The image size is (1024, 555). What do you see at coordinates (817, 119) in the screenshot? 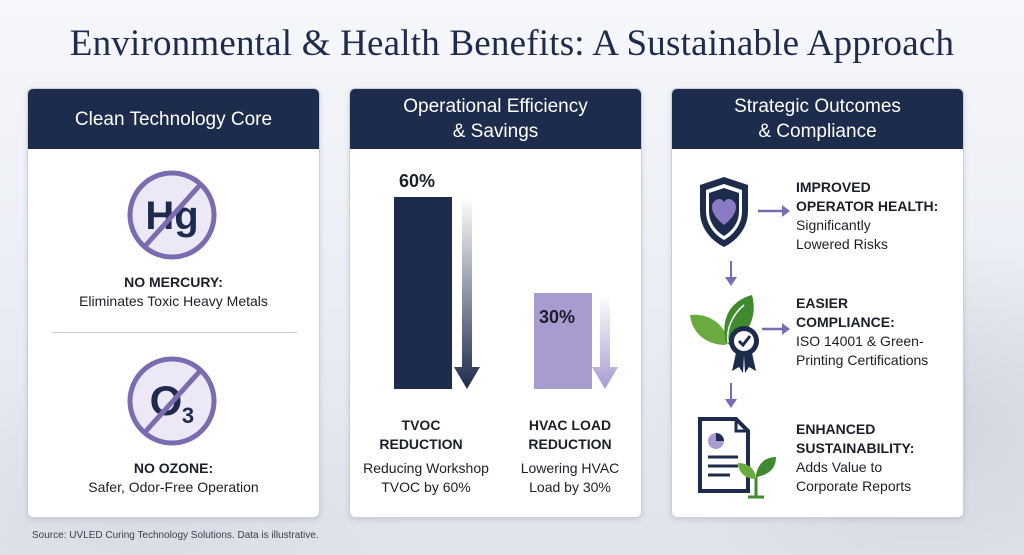
I see `panel-header: Strategic Outcomes & Compliance` at bounding box center [817, 119].